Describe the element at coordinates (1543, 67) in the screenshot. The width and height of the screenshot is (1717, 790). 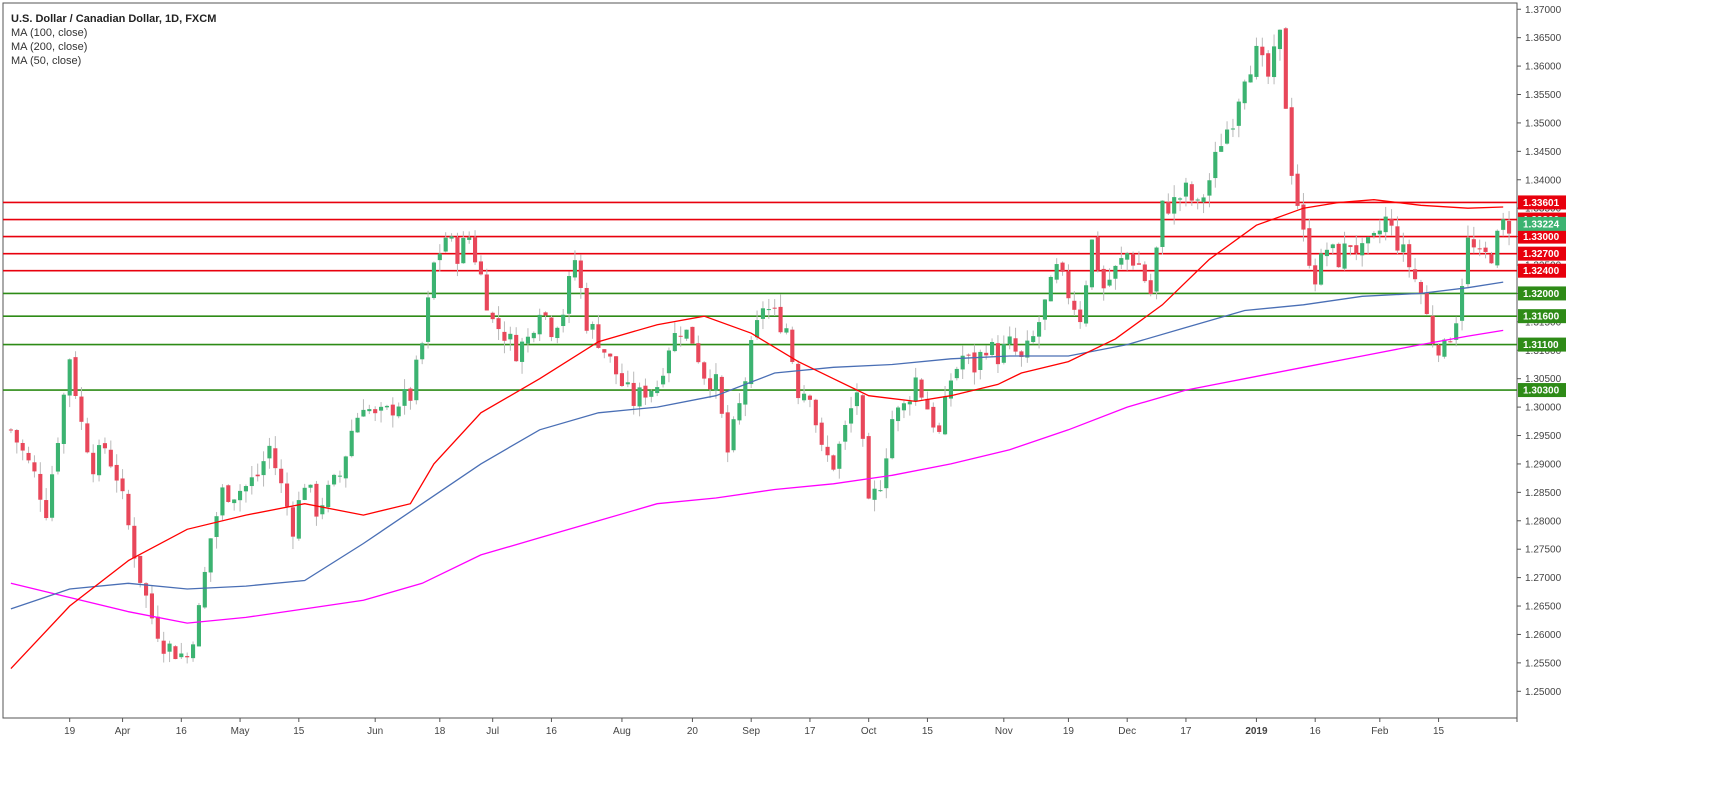
I see `price-tick-label: 1.36000` at that location.